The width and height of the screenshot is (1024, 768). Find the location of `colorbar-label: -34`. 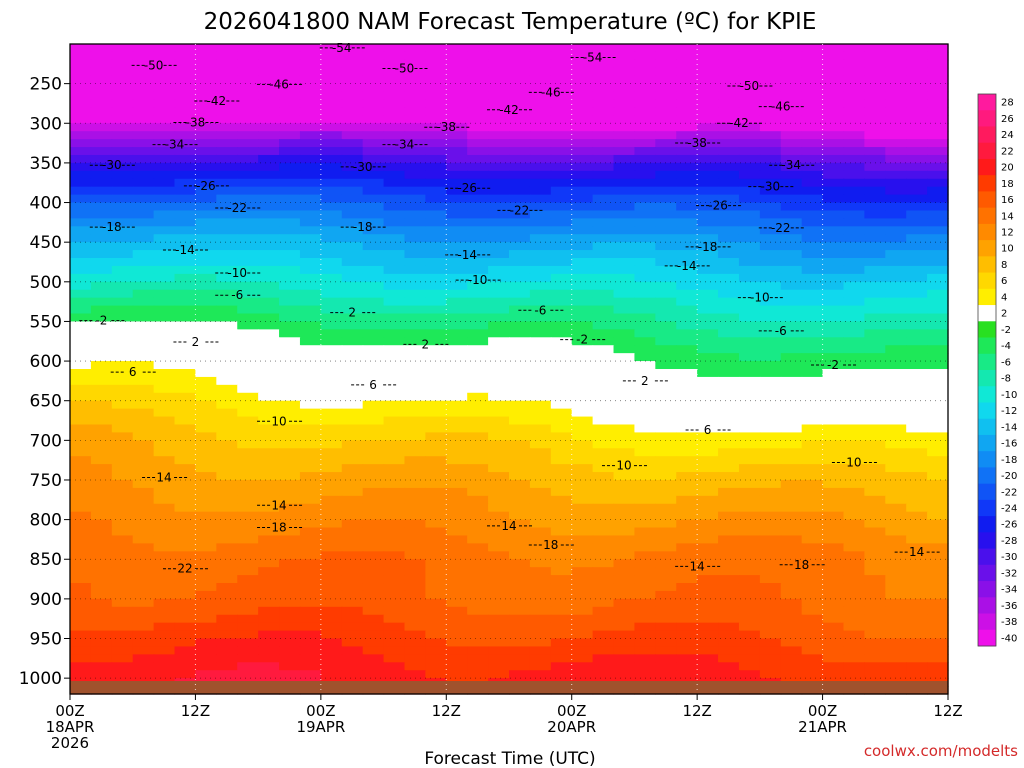

colorbar-label: -34 is located at coordinates (1009, 590).